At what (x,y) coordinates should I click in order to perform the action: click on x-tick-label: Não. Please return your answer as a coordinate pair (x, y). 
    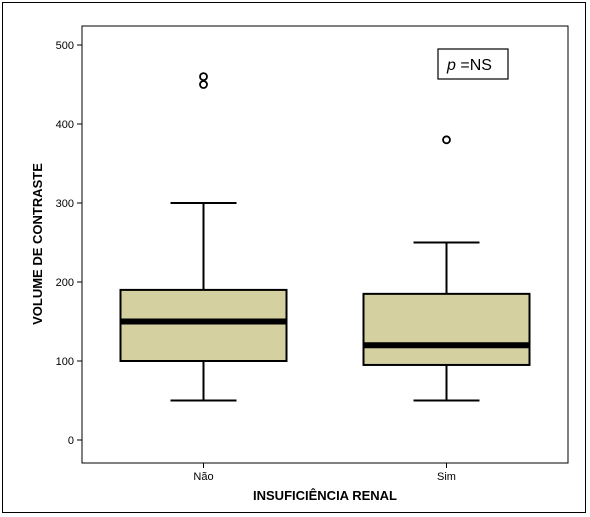
    Looking at the image, I should click on (203, 477).